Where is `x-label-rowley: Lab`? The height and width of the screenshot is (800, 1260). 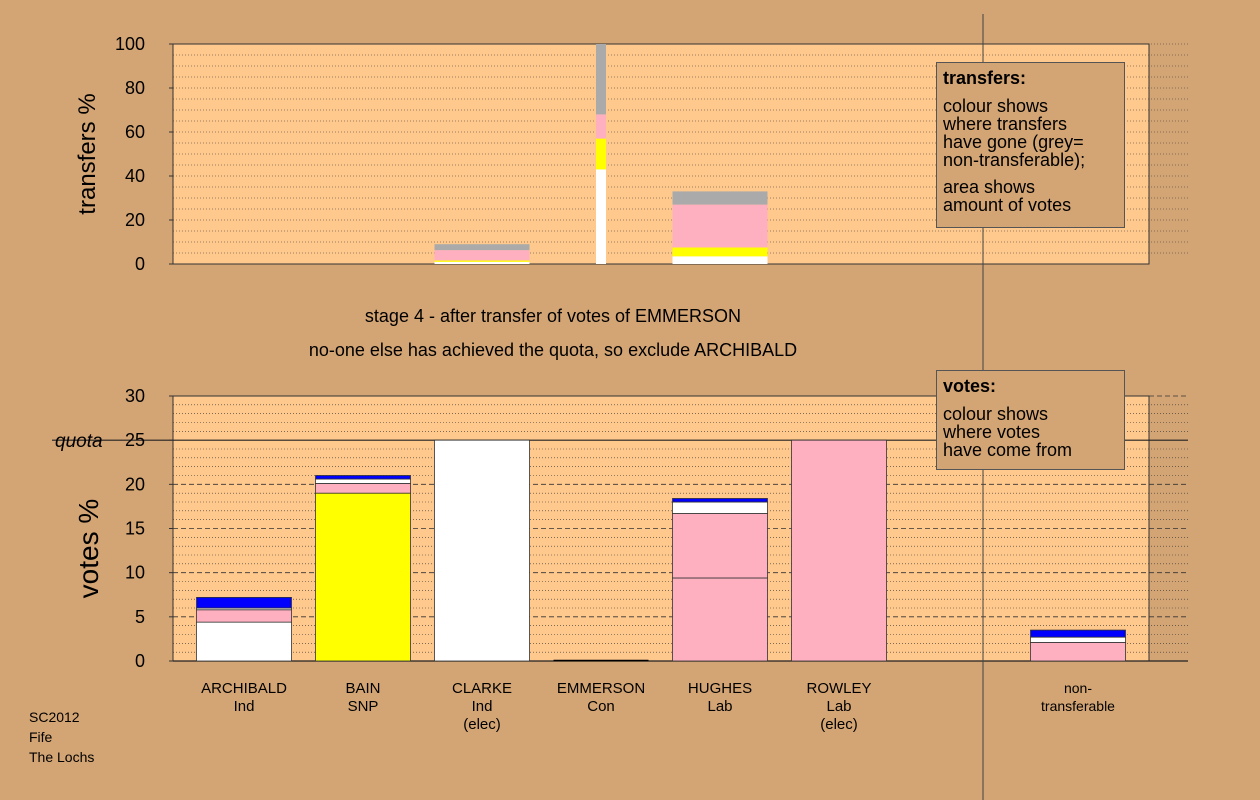 x-label-rowley: Lab is located at coordinates (838, 706).